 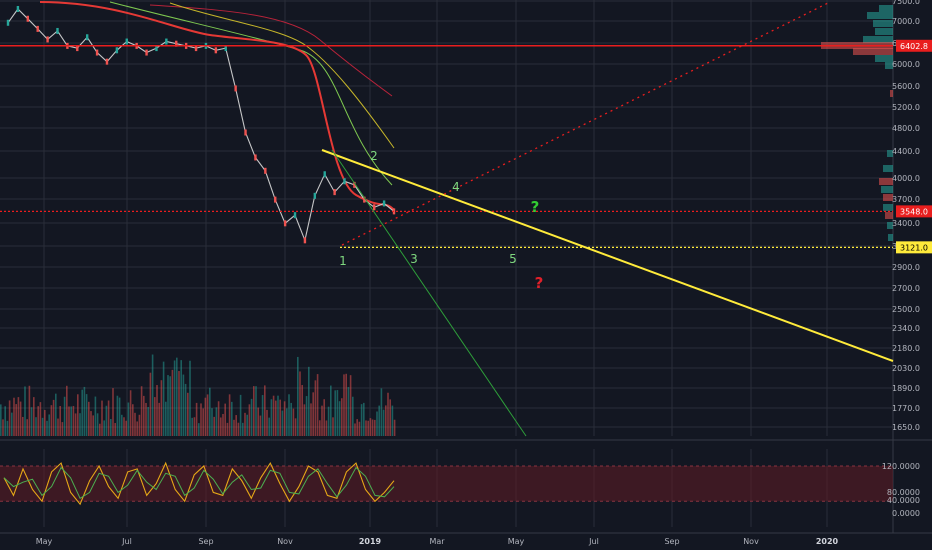 What do you see at coordinates (429, 293) in the screenshot?
I see `wave-3-projection` at bounding box center [429, 293].